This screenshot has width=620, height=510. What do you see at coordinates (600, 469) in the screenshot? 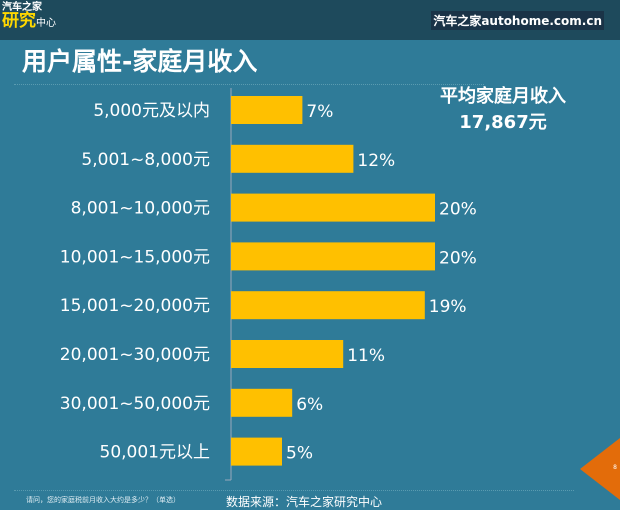
I see `page-marker` at bounding box center [600, 469].